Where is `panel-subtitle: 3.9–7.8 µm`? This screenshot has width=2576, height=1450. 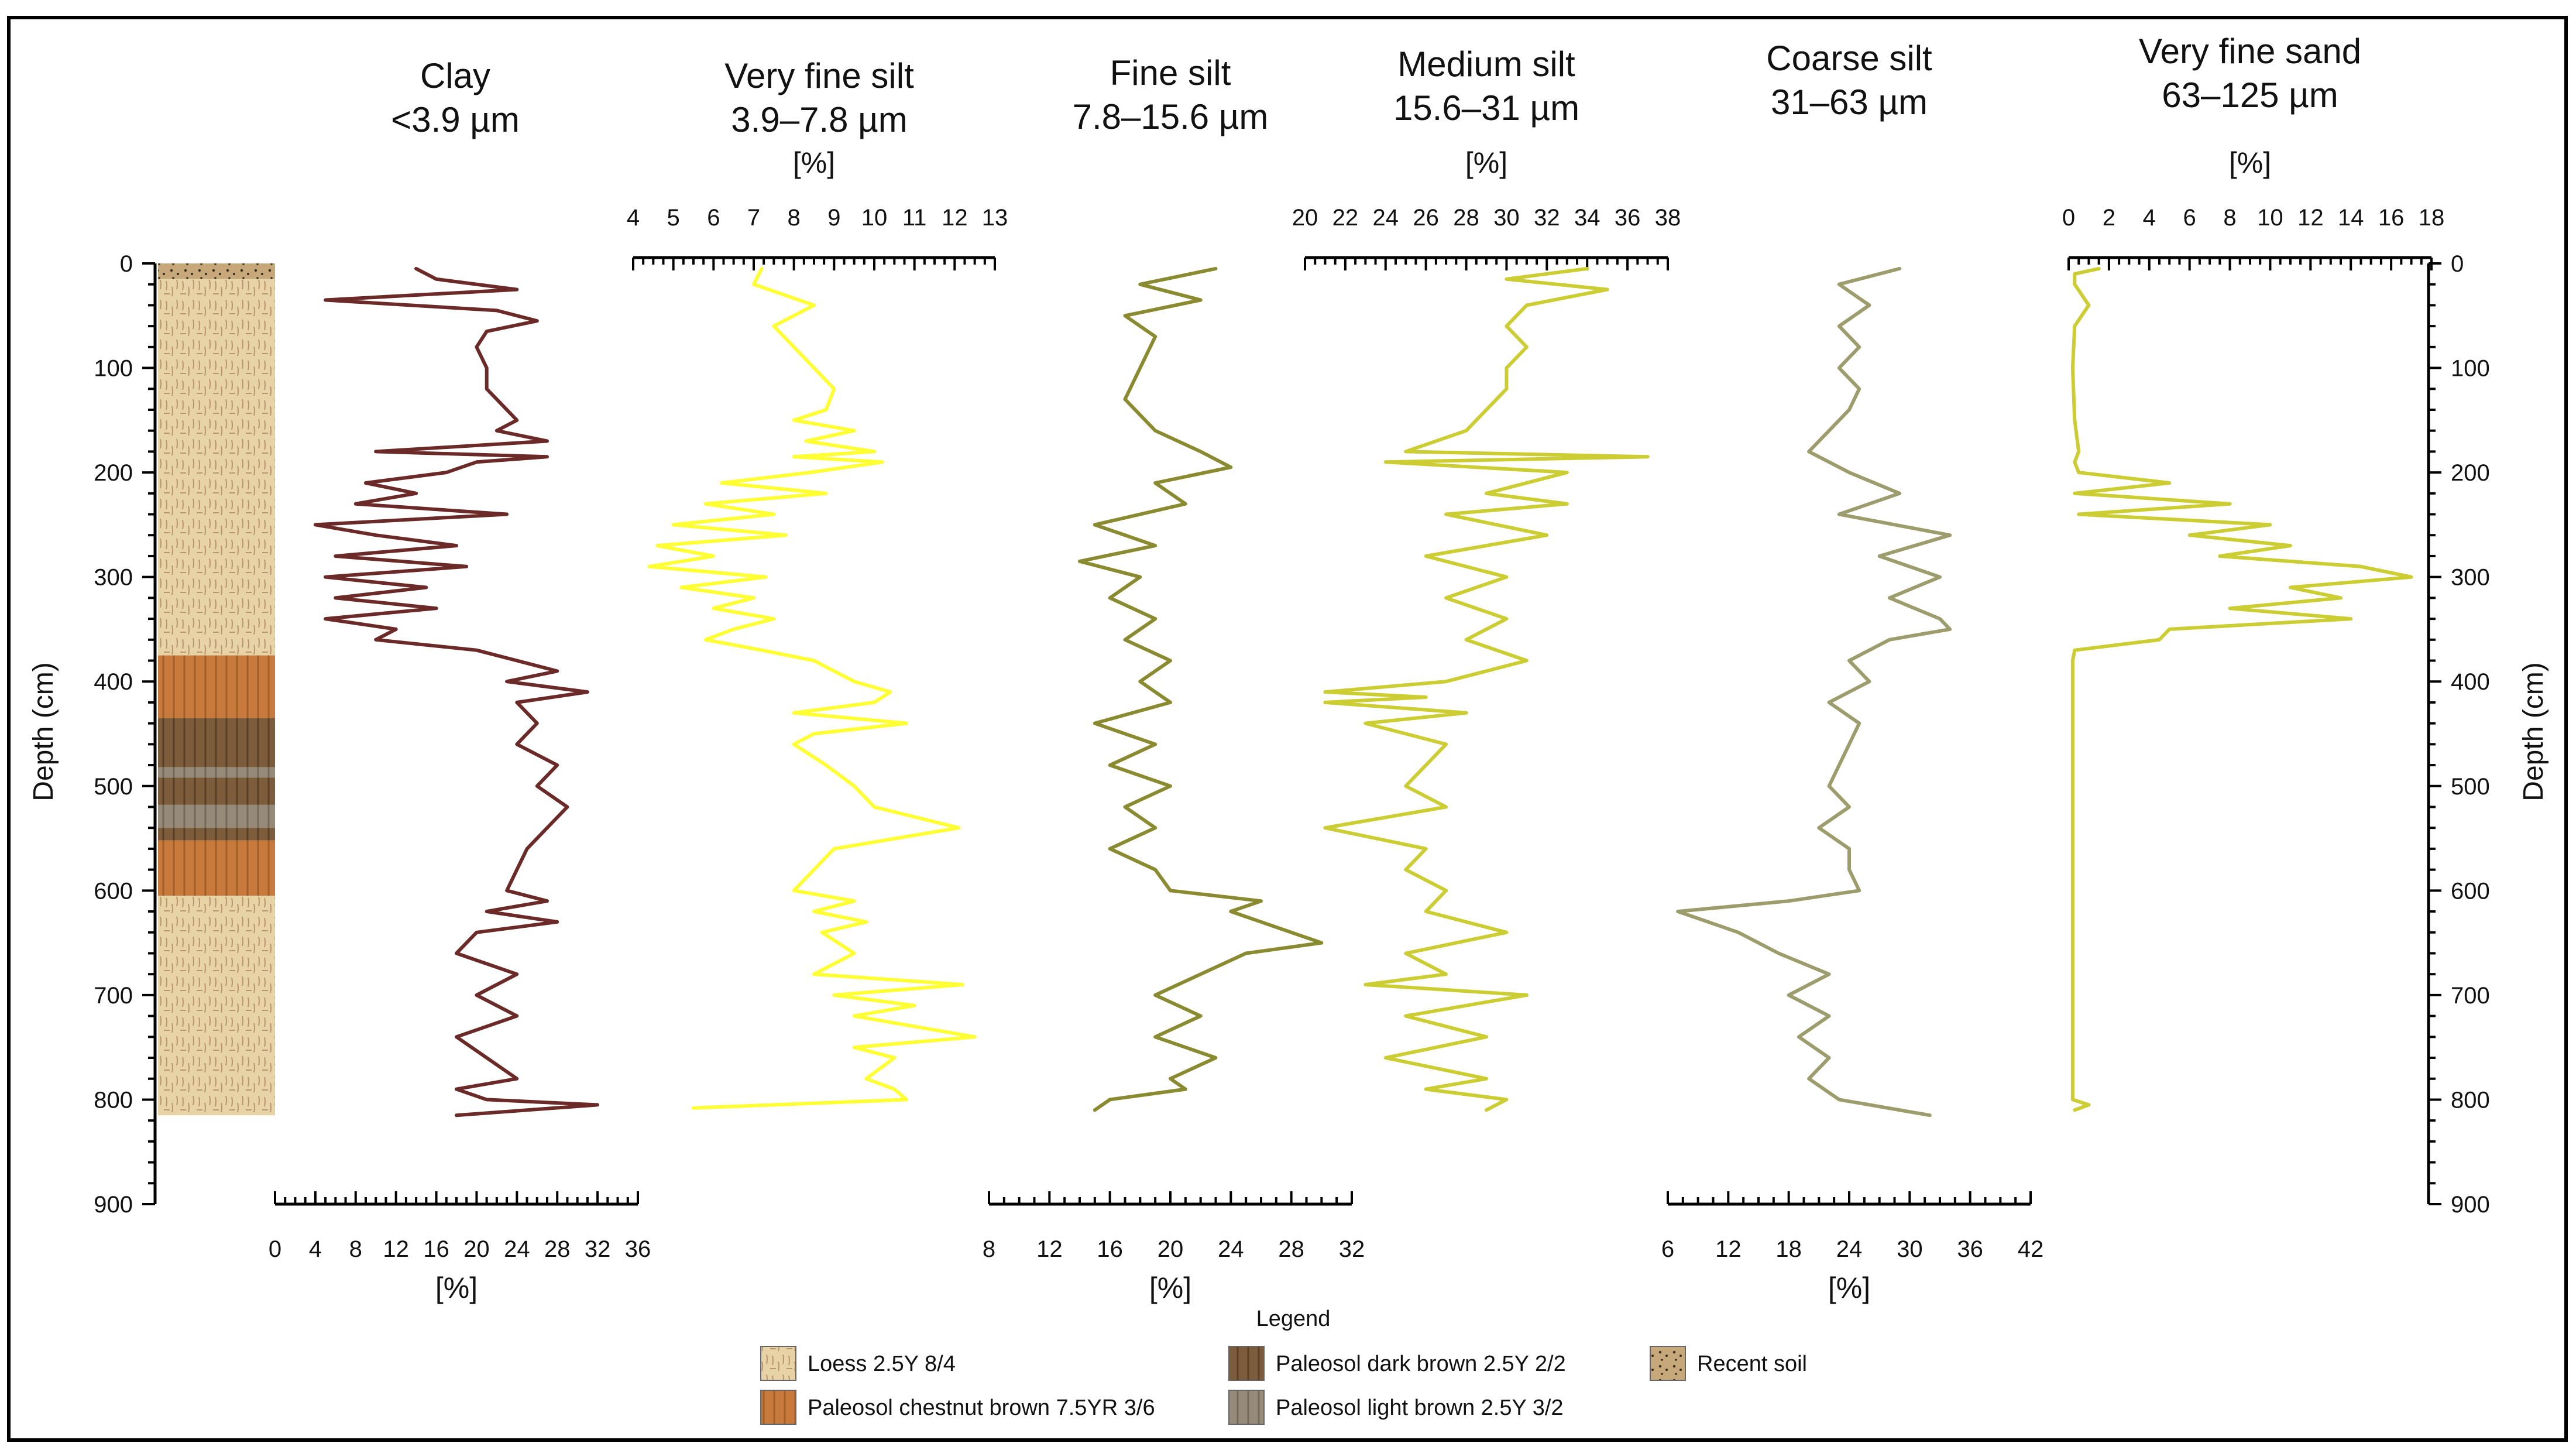
panel-subtitle: 3.9–7.8 µm is located at coordinates (819, 119).